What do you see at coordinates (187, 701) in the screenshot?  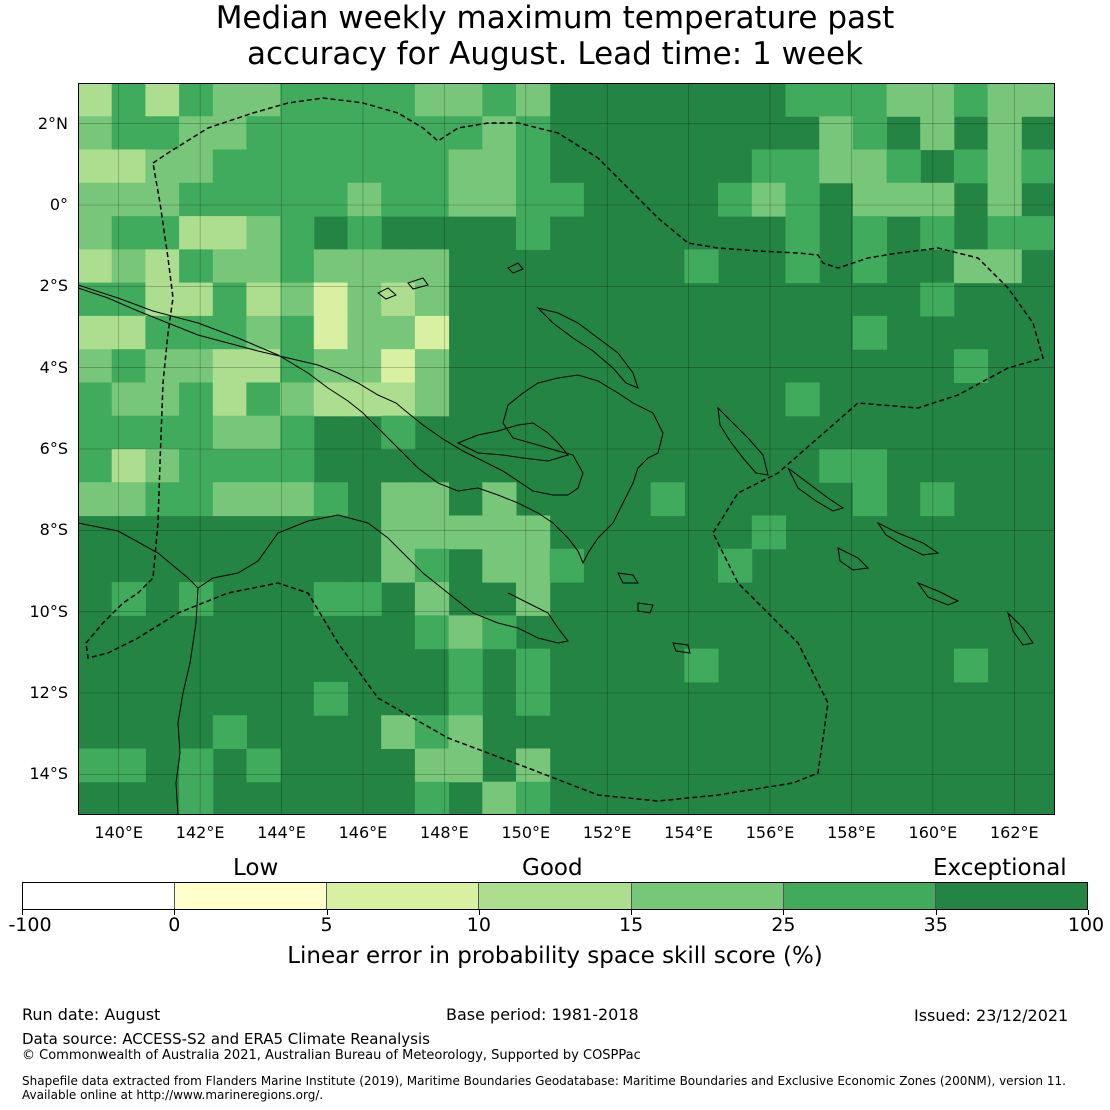 I see `cape-york-coast` at bounding box center [187, 701].